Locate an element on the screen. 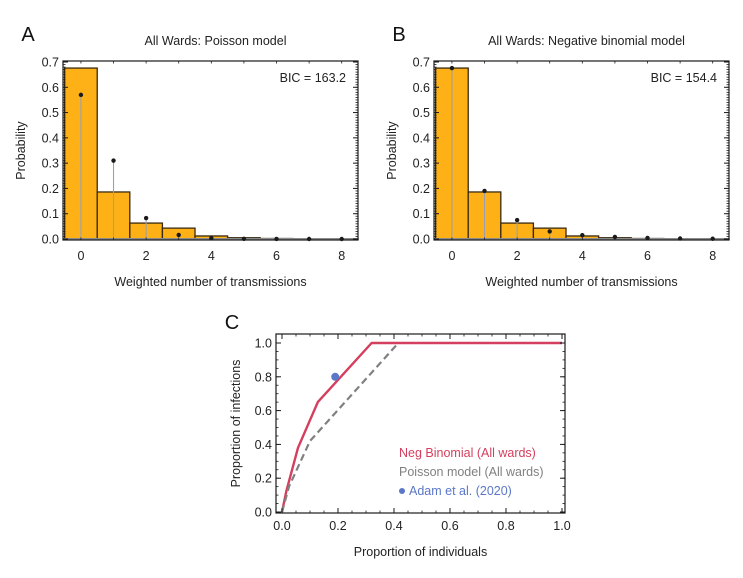  legend-entry: Adam et al. (2020) is located at coordinates (460, 491).